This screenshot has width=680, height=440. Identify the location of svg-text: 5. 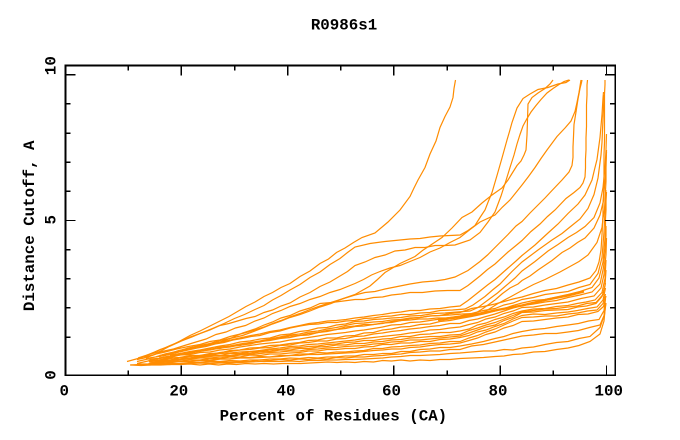
(51, 219).